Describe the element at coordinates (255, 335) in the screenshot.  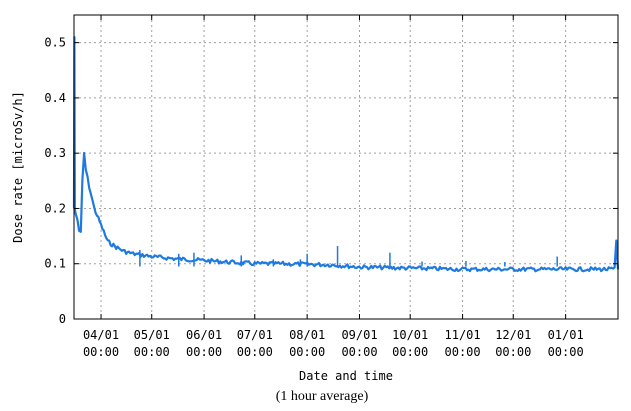
I see `x-tick-date-label: 07/01` at that location.